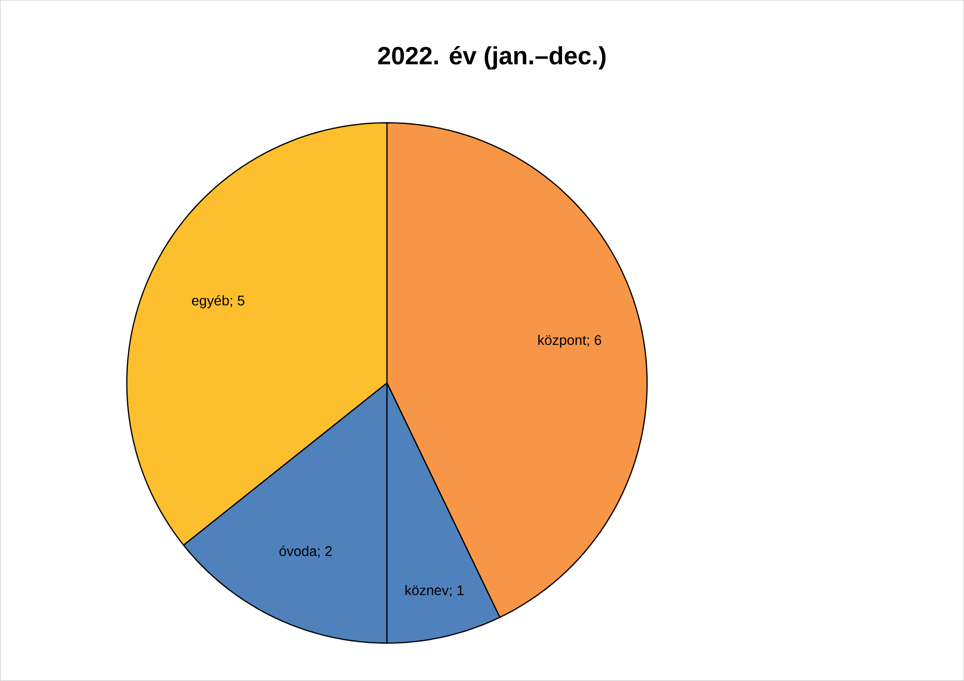  I want to click on data-label: ; 2, so click(325, 552).